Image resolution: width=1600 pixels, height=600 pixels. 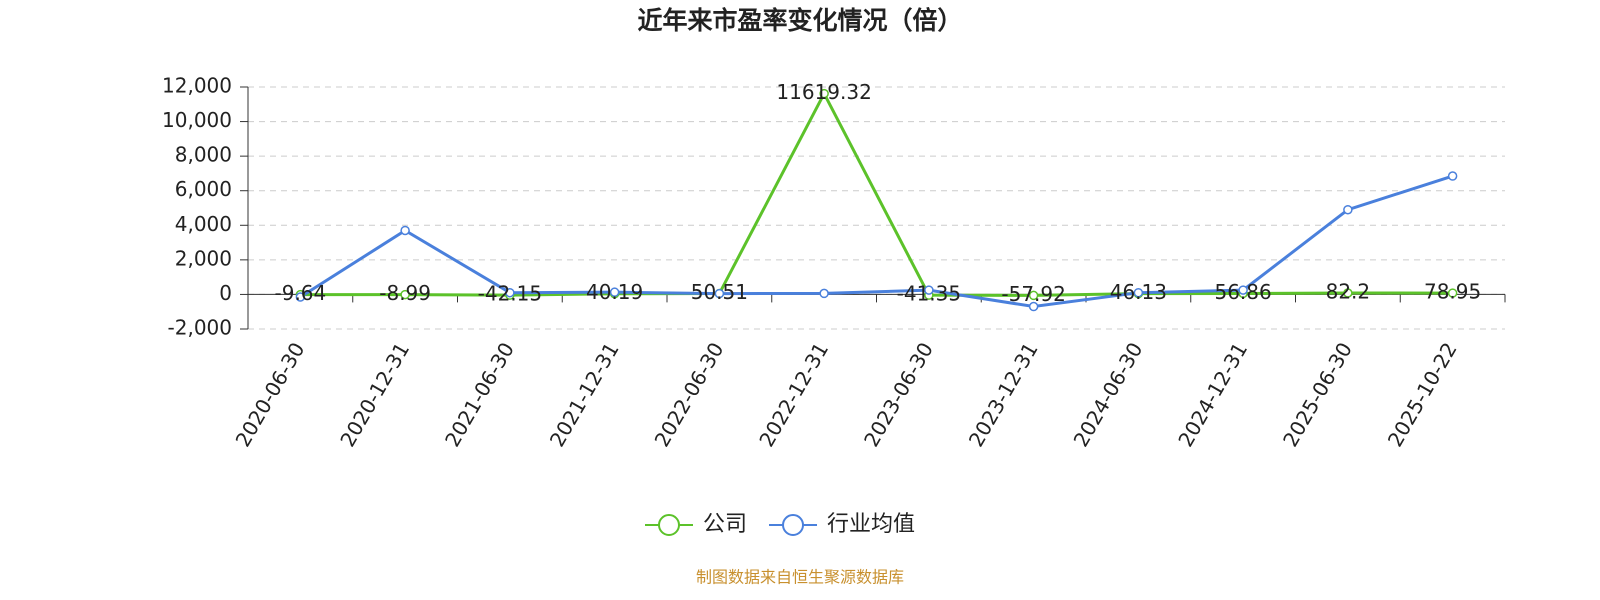 I want to click on y-tick-label: 6,000, so click(x=203, y=189).